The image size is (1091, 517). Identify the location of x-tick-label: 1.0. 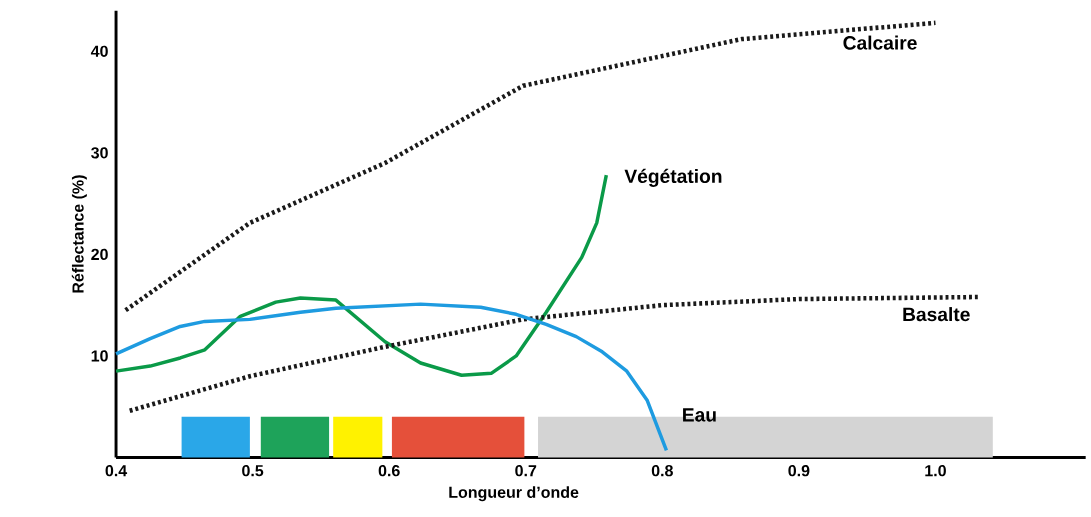
(935, 470).